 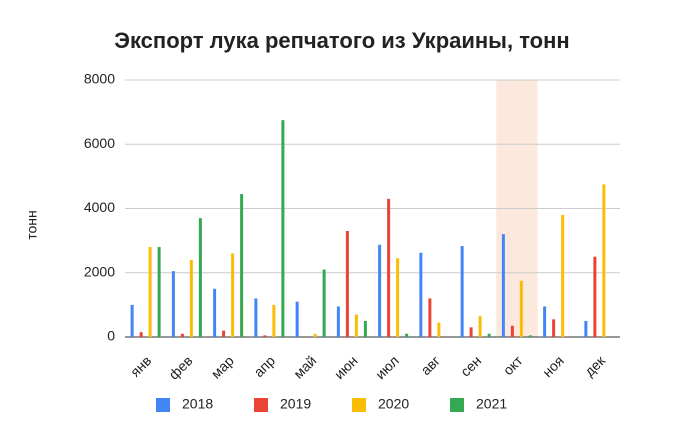 What do you see at coordinates (295, 404) in the screenshot?
I see `legend-label: 2019` at bounding box center [295, 404].